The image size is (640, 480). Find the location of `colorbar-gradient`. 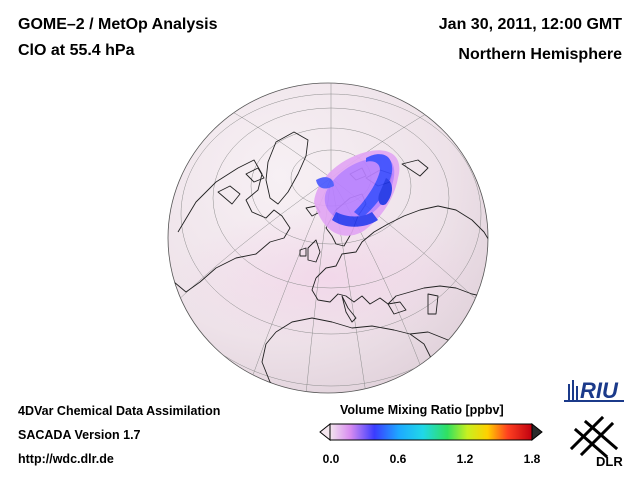

colorbar-gradient is located at coordinates (431, 432).